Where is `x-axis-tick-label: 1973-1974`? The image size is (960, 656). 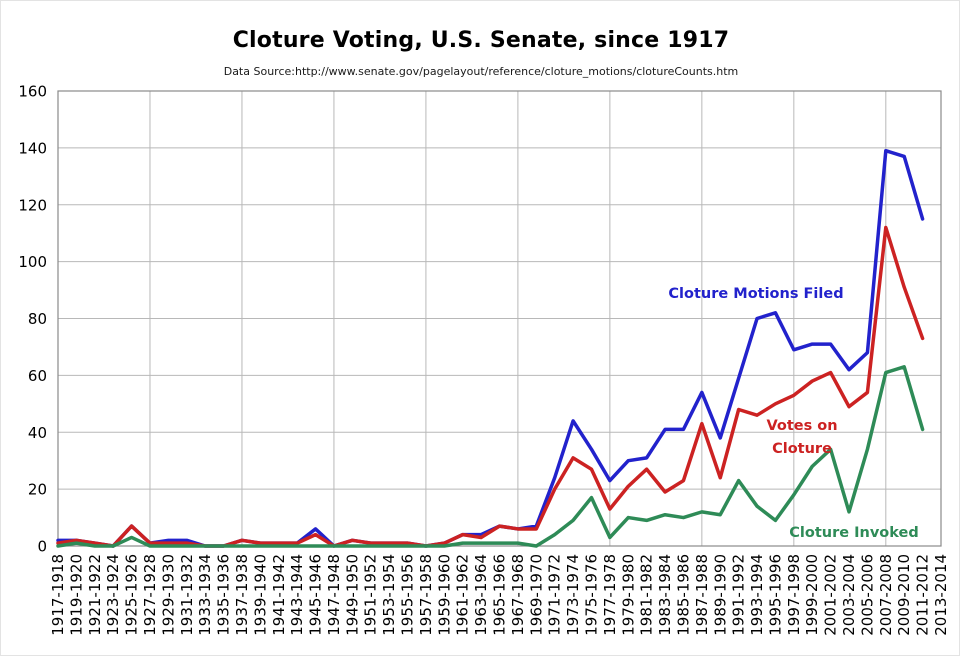
x-axis-tick-label: 1973-1974 is located at coordinates (573, 595).